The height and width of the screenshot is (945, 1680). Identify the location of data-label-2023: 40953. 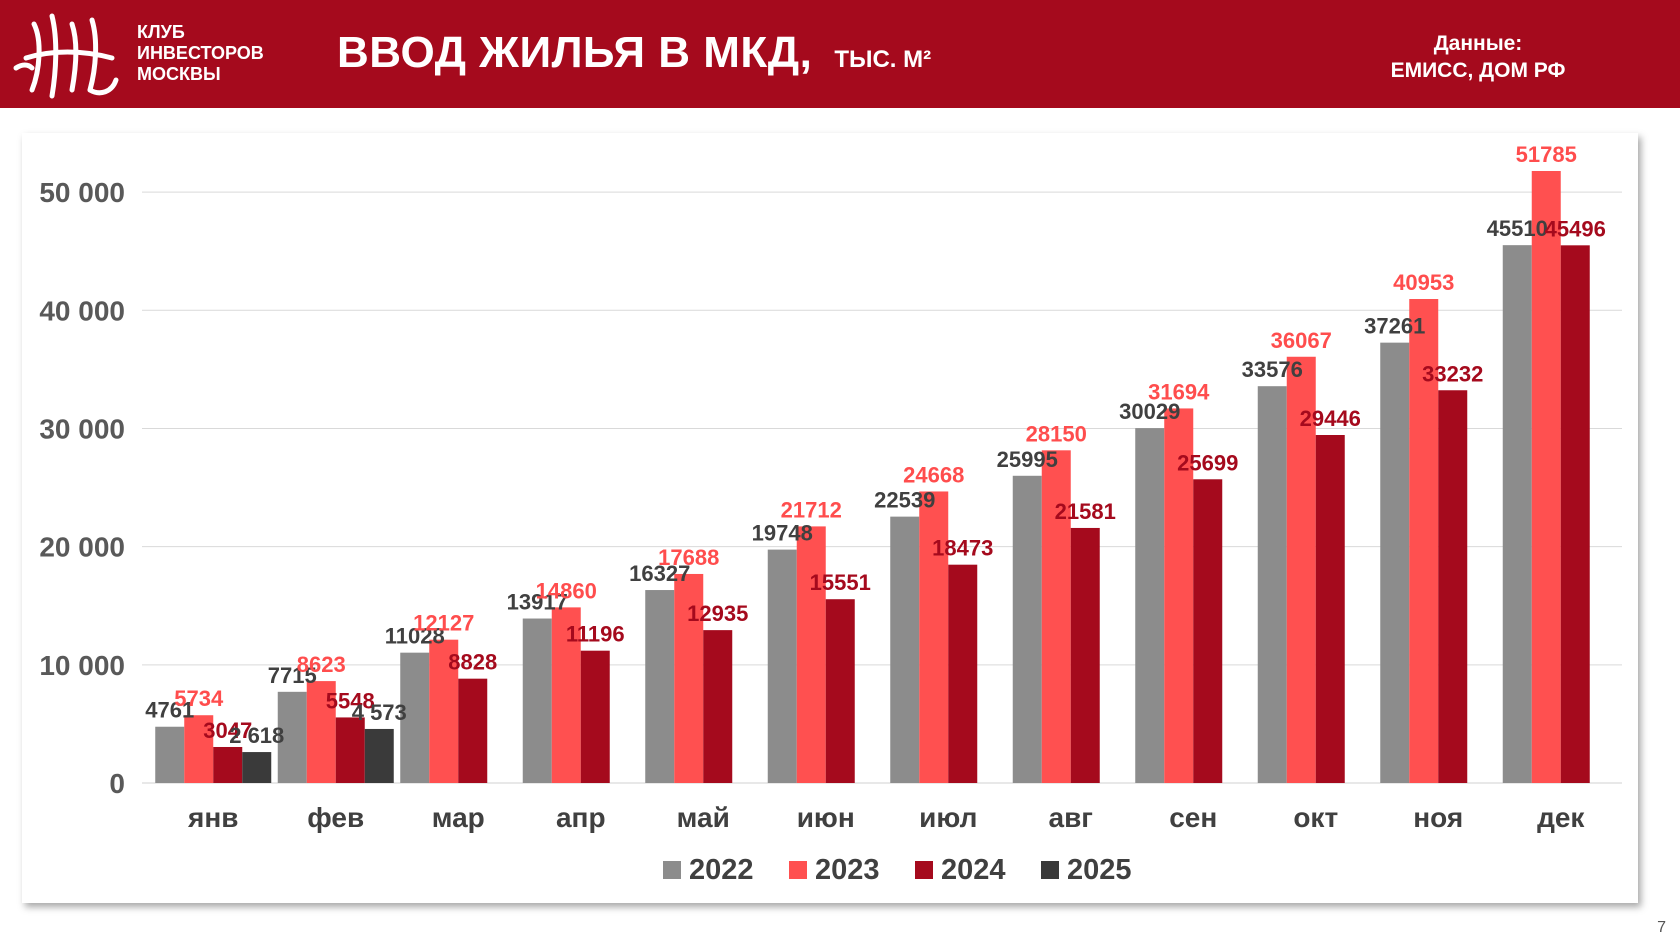
(1423, 282).